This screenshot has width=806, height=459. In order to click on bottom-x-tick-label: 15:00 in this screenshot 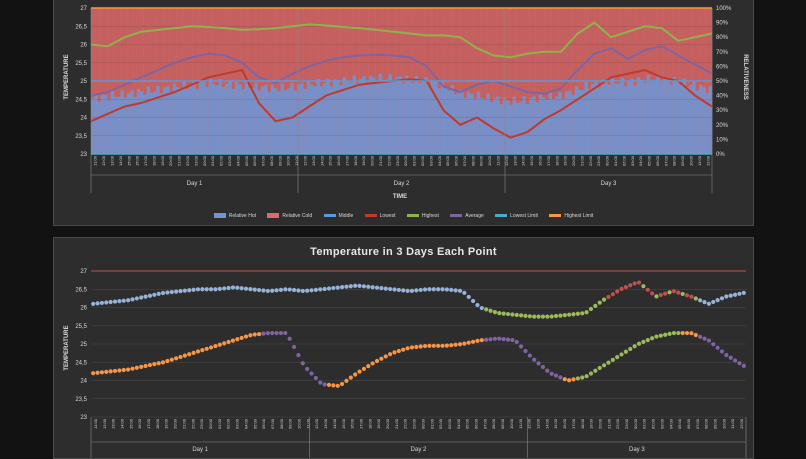, I will do `click(555, 423)`.